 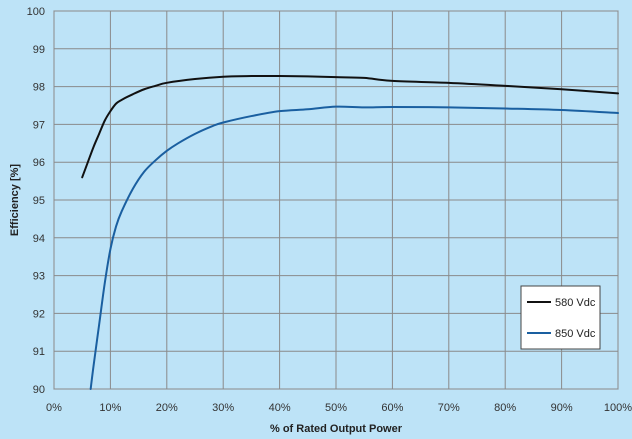 I want to click on legend-box, so click(x=560, y=317).